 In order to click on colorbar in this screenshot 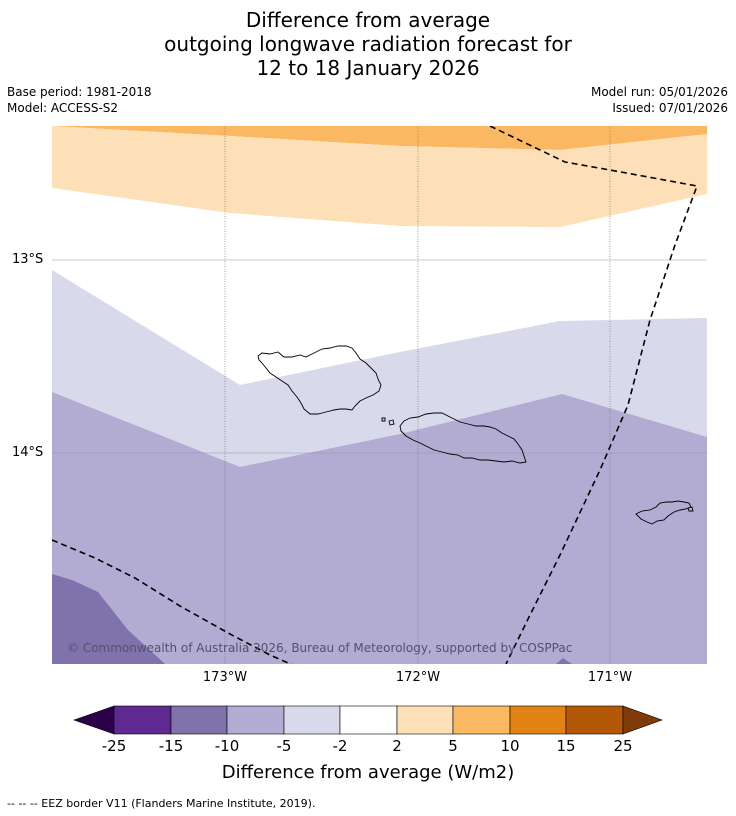, I will do `click(368, 720)`.